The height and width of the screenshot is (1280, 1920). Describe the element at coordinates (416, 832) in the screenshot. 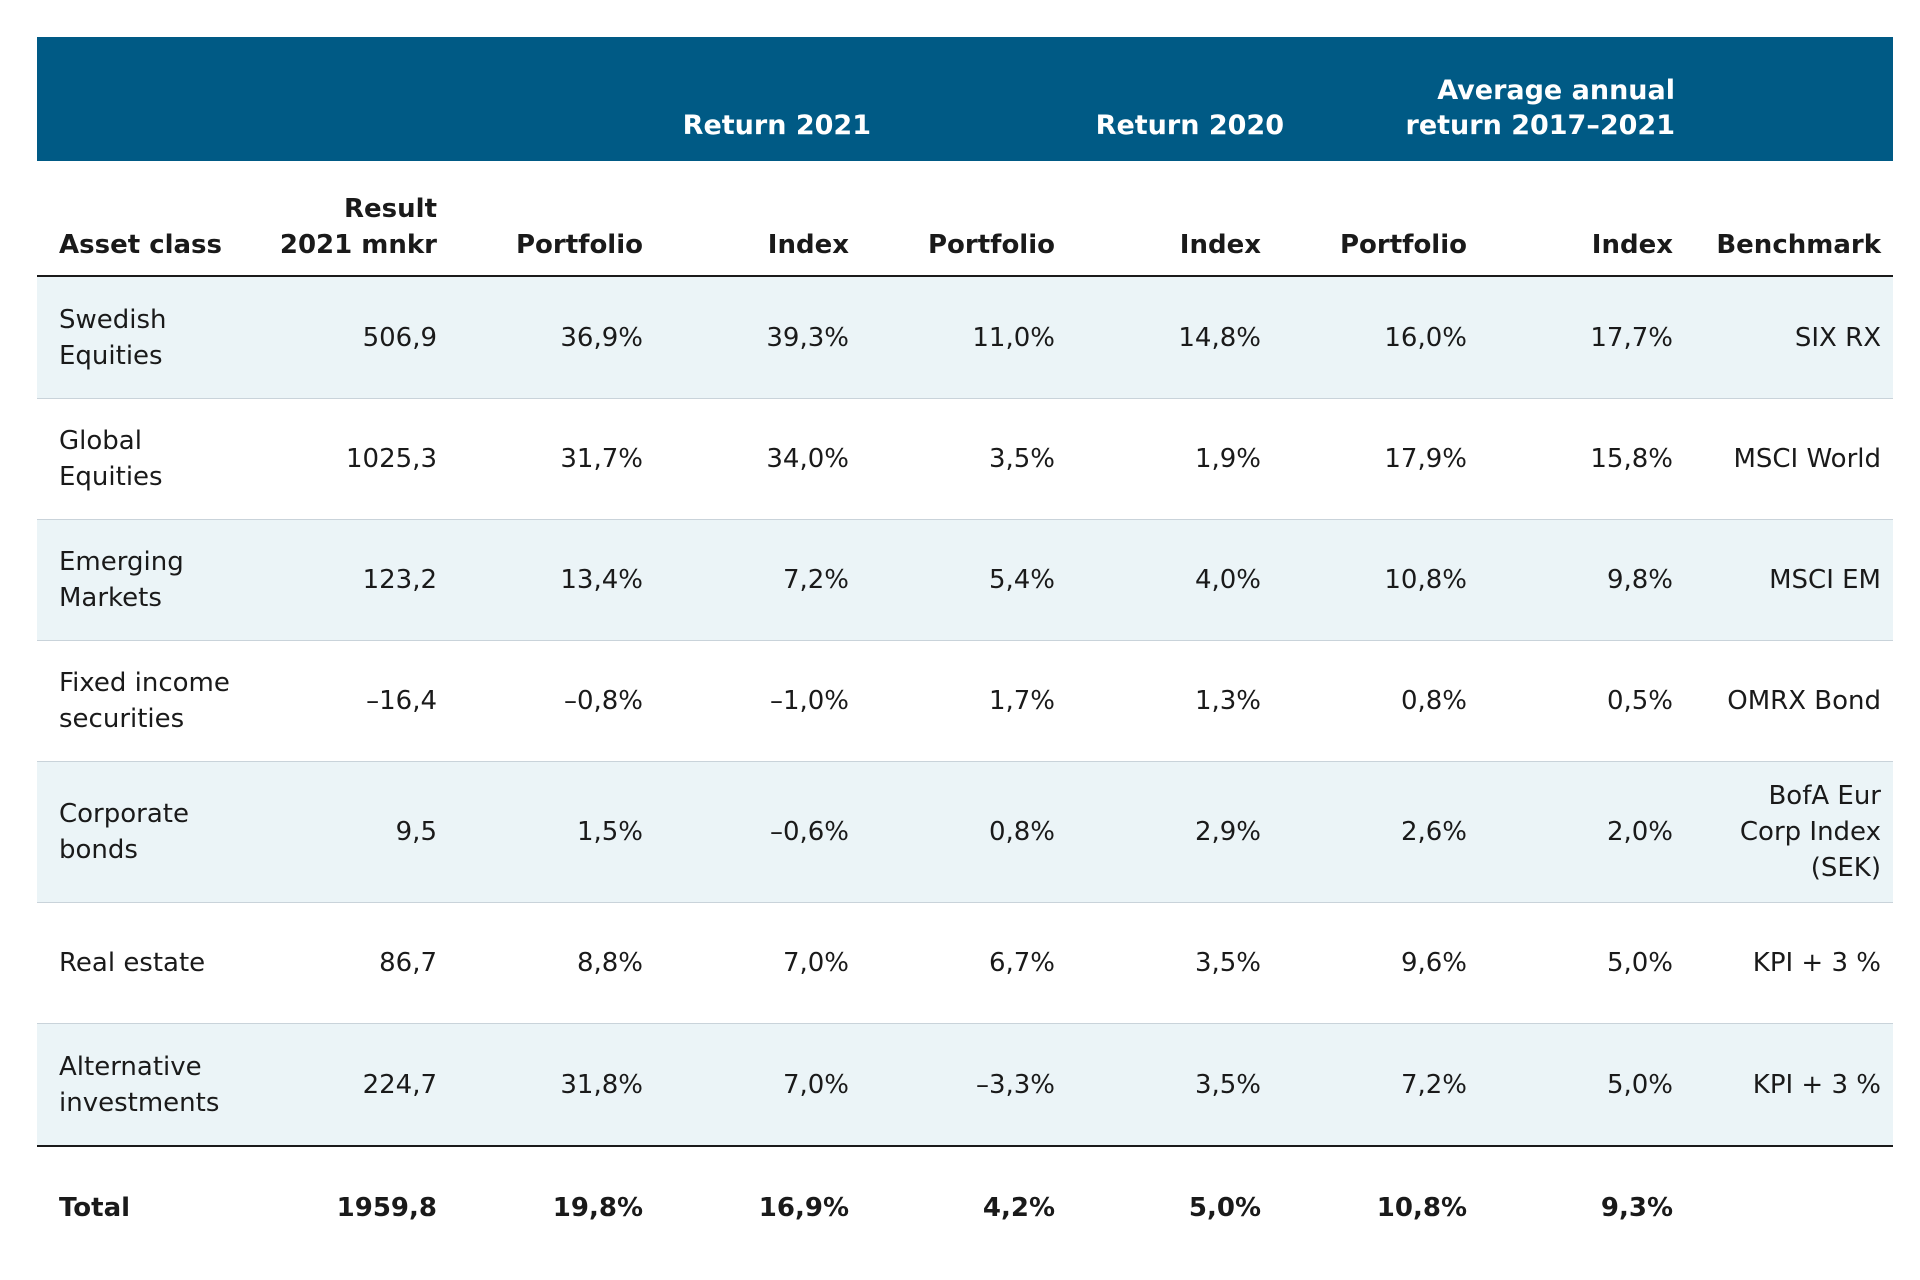

I see `result-cell: 9,5` at that location.